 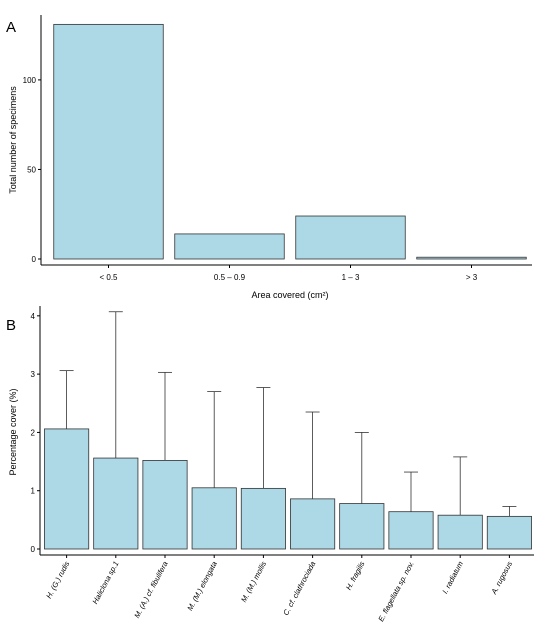 I want to click on y-tick-label: 3, so click(x=33, y=374).